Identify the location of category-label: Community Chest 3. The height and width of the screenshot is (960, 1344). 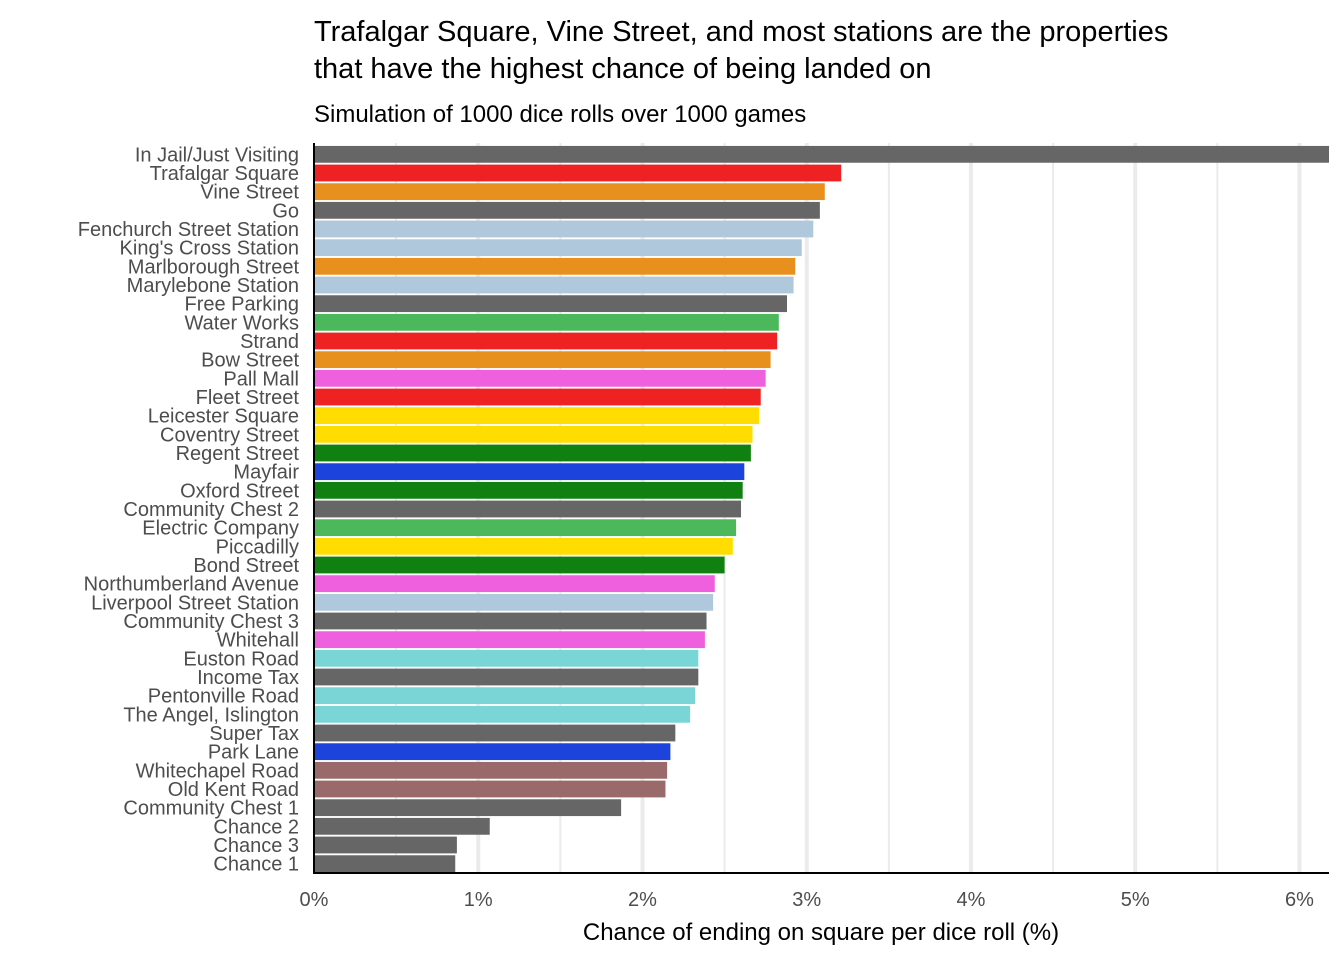
(211, 622).